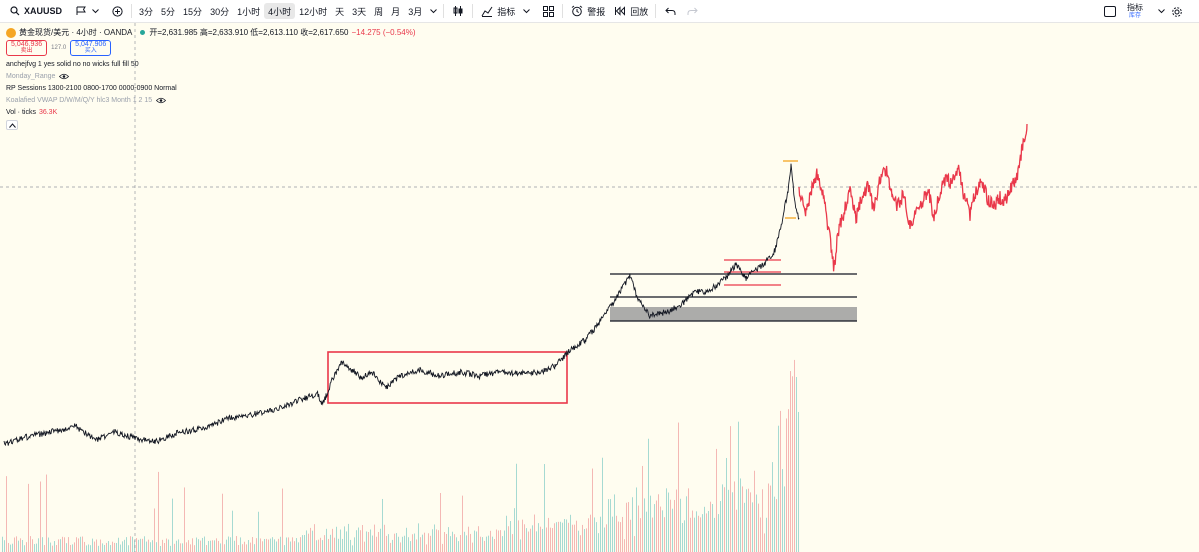 The height and width of the screenshot is (552, 1199). What do you see at coordinates (548, 11) in the screenshot?
I see `layouts-button` at bounding box center [548, 11].